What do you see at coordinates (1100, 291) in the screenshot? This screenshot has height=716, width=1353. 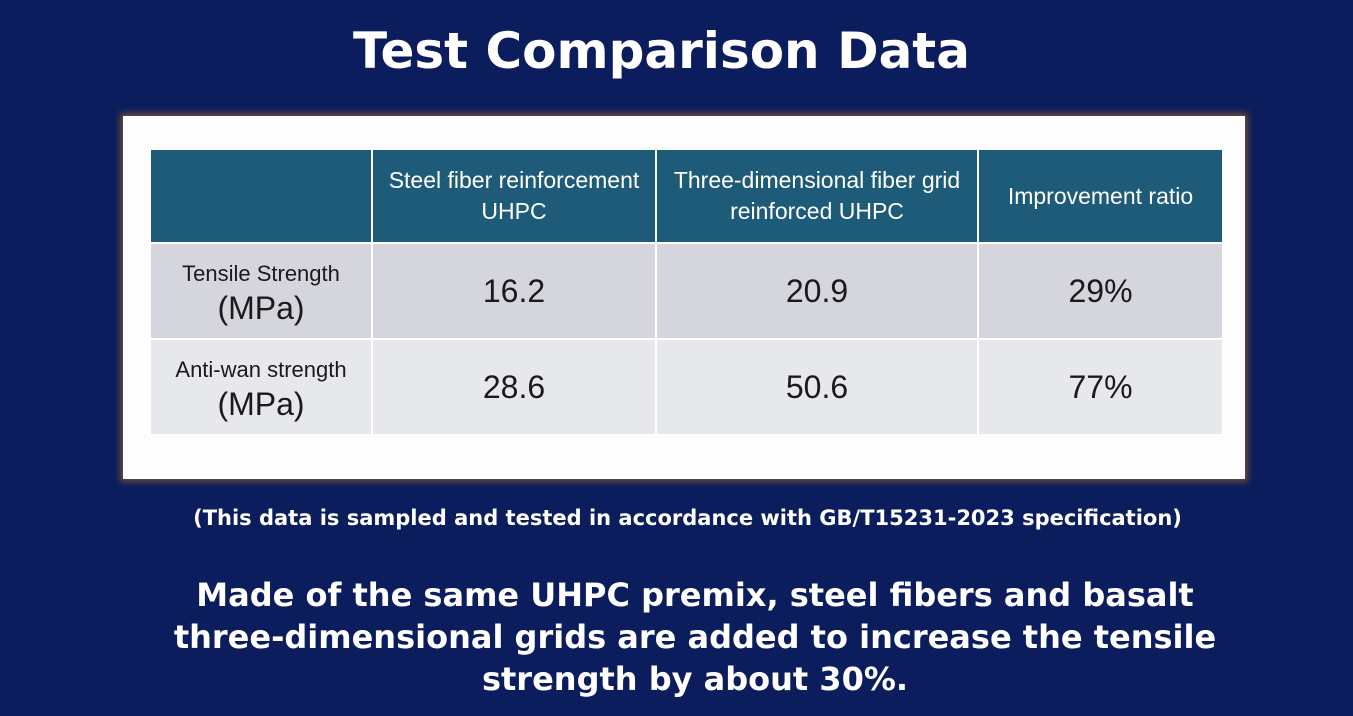 I see `ratio-value: 29%` at bounding box center [1100, 291].